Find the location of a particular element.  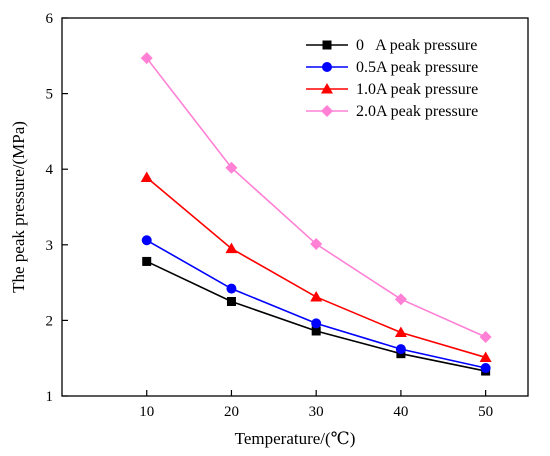

legend-label: 0 A peak pressure is located at coordinates (416, 45).